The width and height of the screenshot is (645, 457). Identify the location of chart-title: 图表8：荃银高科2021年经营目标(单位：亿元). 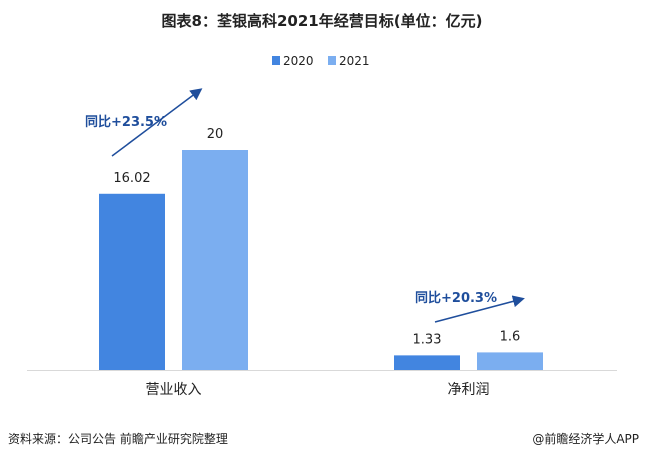
(322, 21).